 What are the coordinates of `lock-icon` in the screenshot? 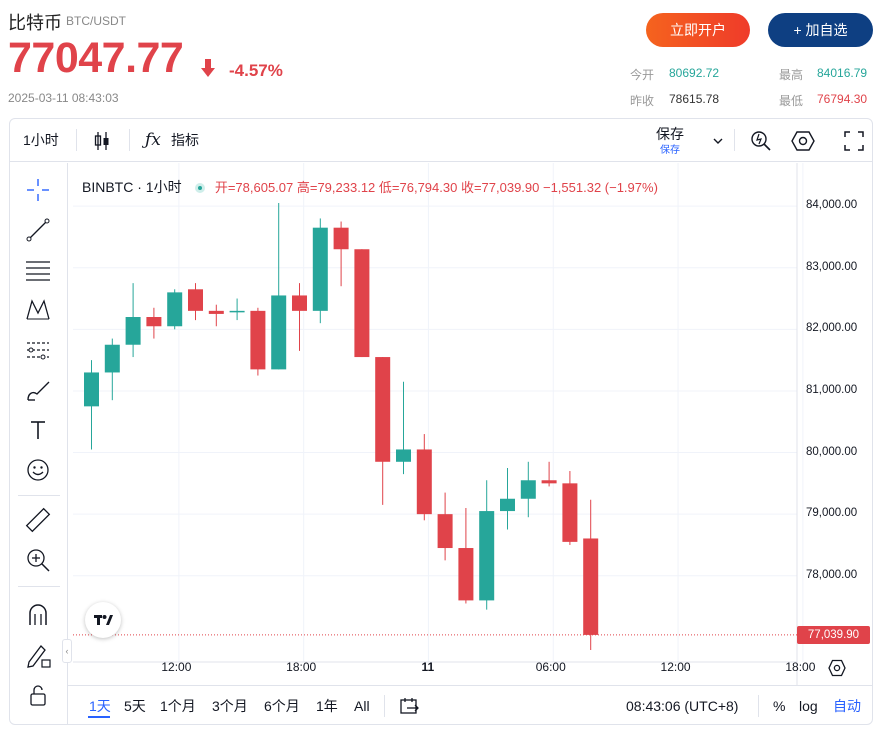 It's located at (38, 695).